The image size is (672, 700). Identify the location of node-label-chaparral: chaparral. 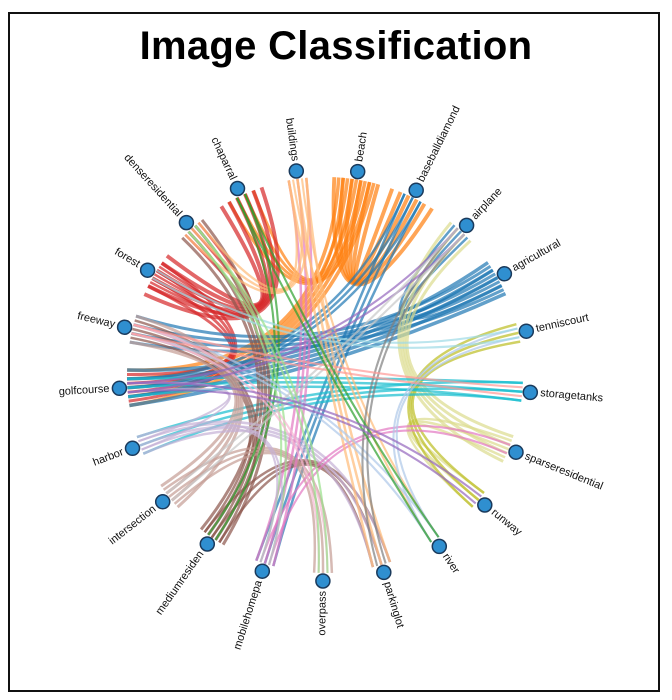
(223, 158).